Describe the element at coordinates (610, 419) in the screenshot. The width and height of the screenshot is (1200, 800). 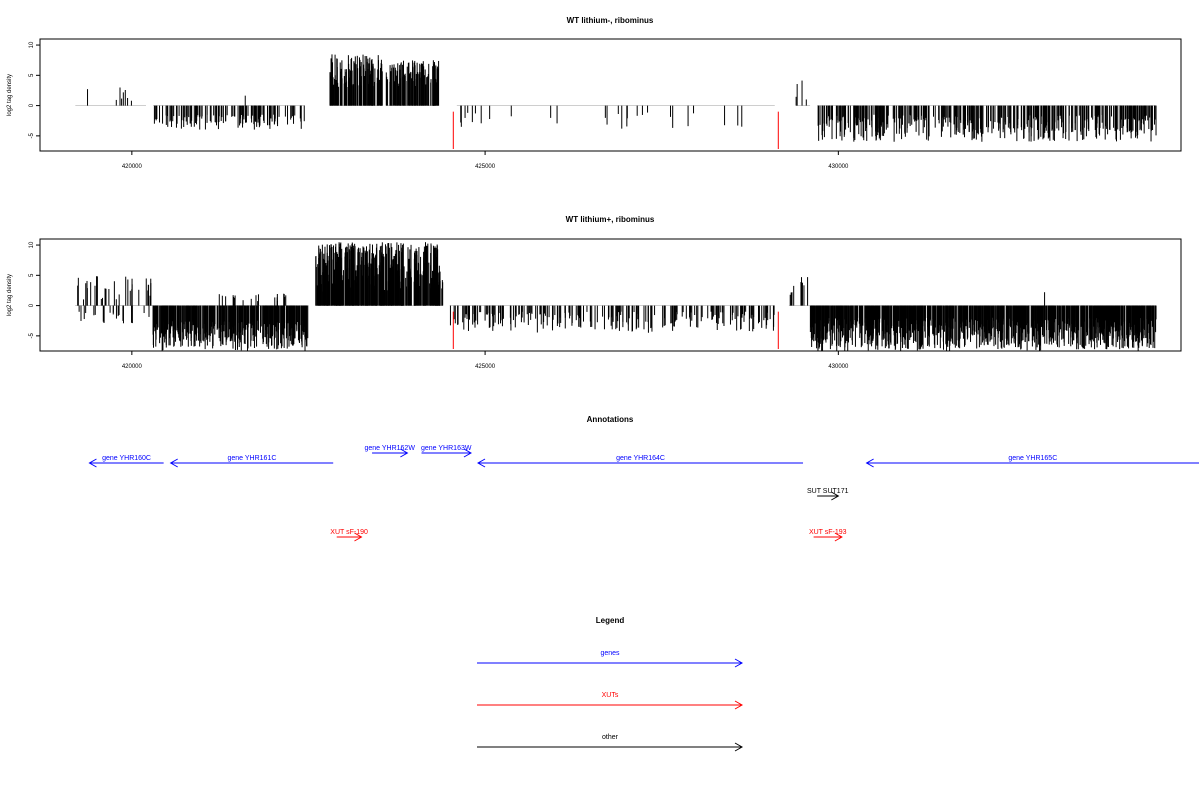
I see `annotations-title: Annotations` at that location.